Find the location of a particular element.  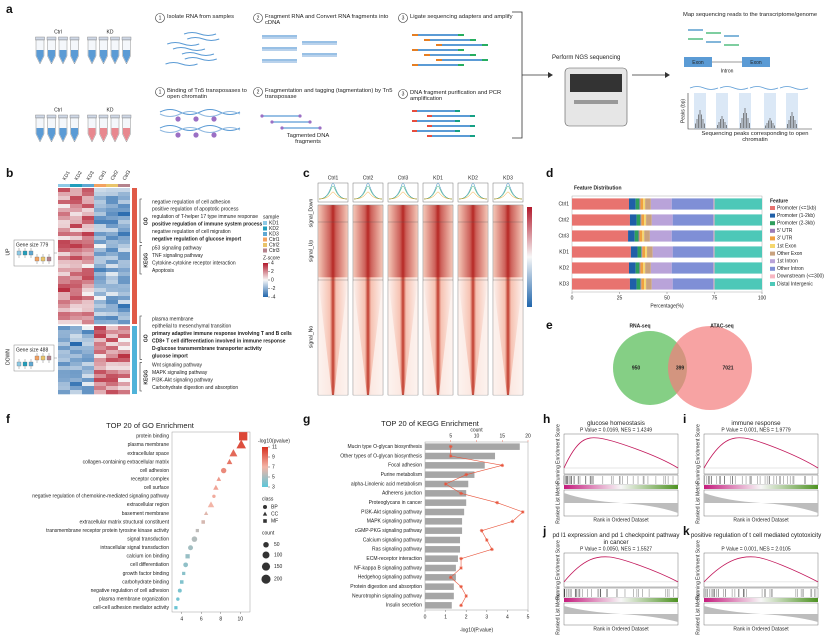

y-tick-label: basement membrane is located at coordinates (145, 514).